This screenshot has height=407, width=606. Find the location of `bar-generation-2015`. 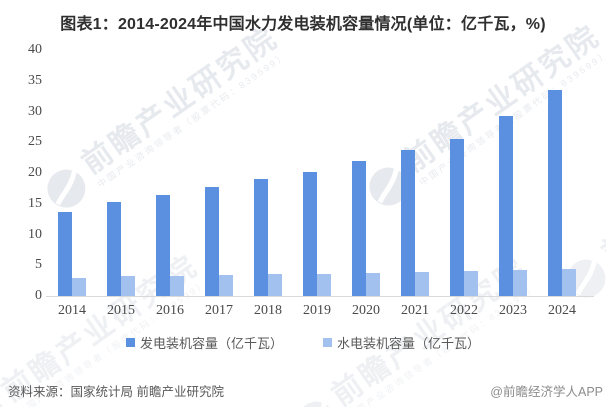

bar-generation-2015 is located at coordinates (114, 248).